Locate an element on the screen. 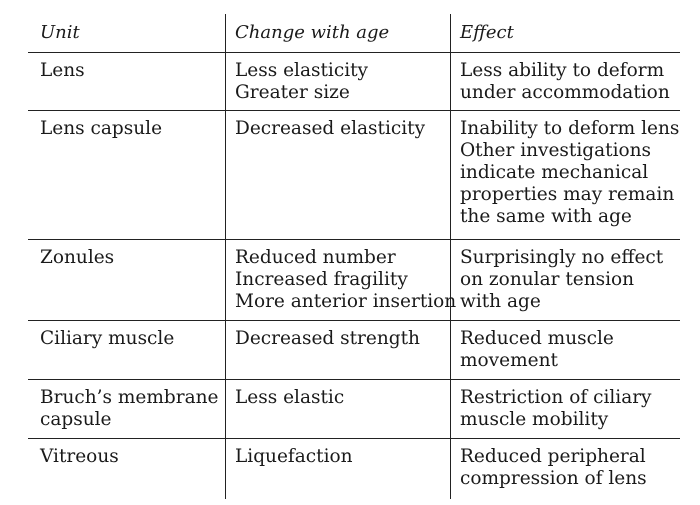 This screenshot has width=700, height=505. row-bruchs-membrane-change: Less elastic is located at coordinates (289, 398).